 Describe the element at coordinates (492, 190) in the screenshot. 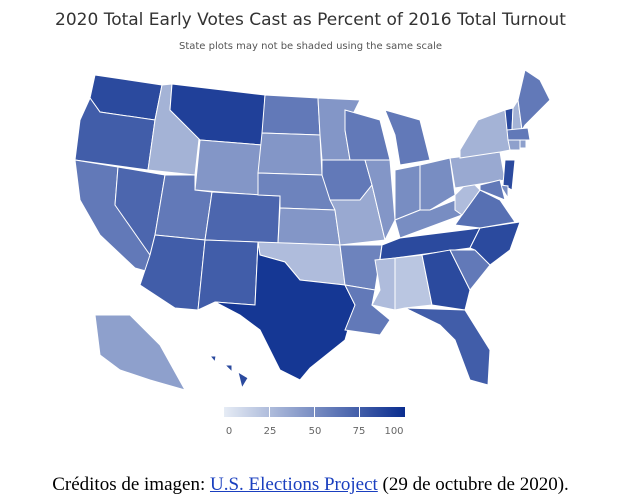

I see `state-md` at that location.